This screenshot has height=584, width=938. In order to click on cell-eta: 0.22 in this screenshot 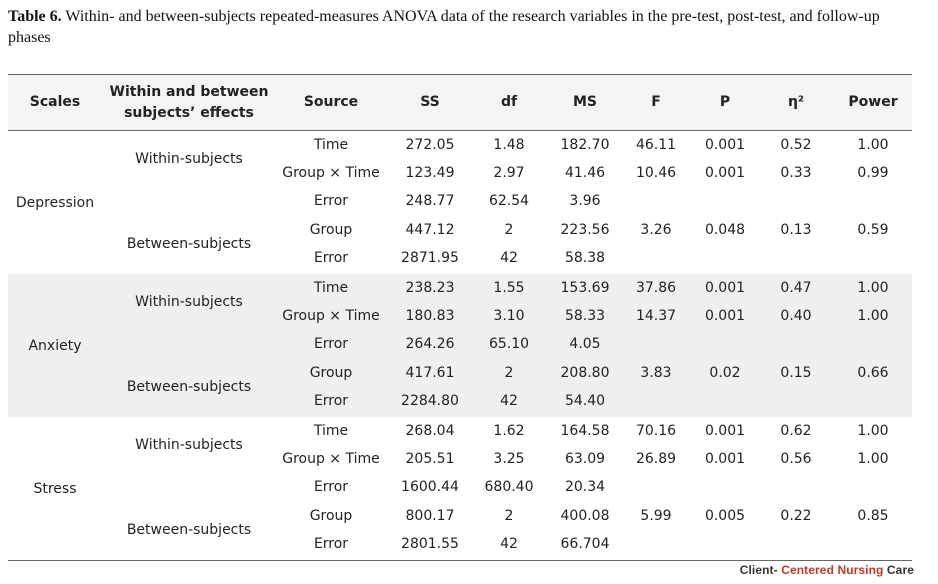, I will do `click(796, 516)`.